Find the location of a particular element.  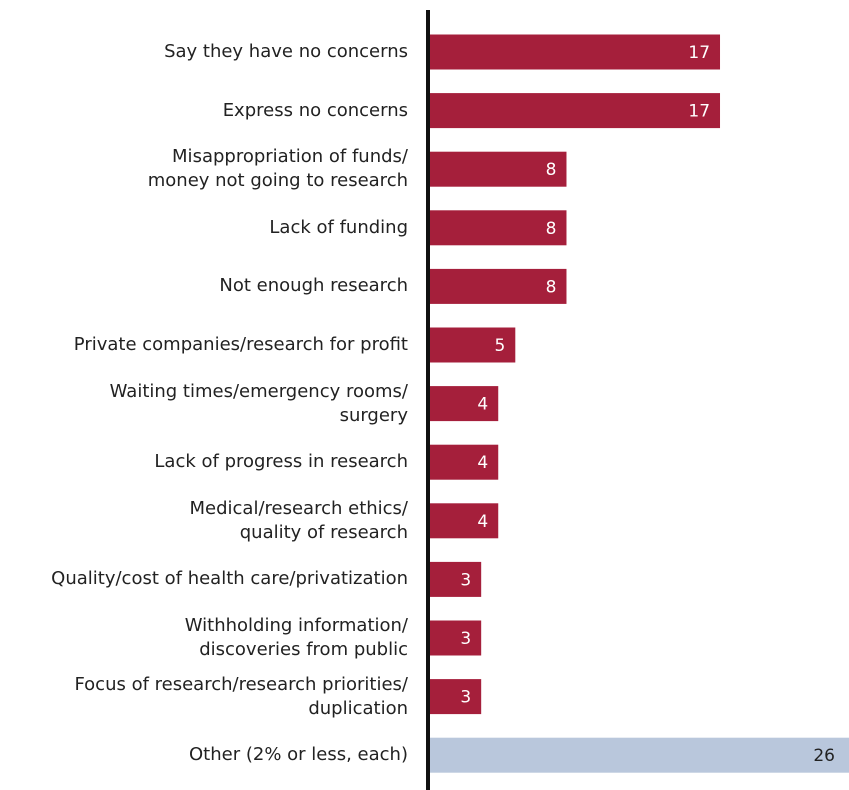

category-label: Lack of progress in research is located at coordinates (281, 462).